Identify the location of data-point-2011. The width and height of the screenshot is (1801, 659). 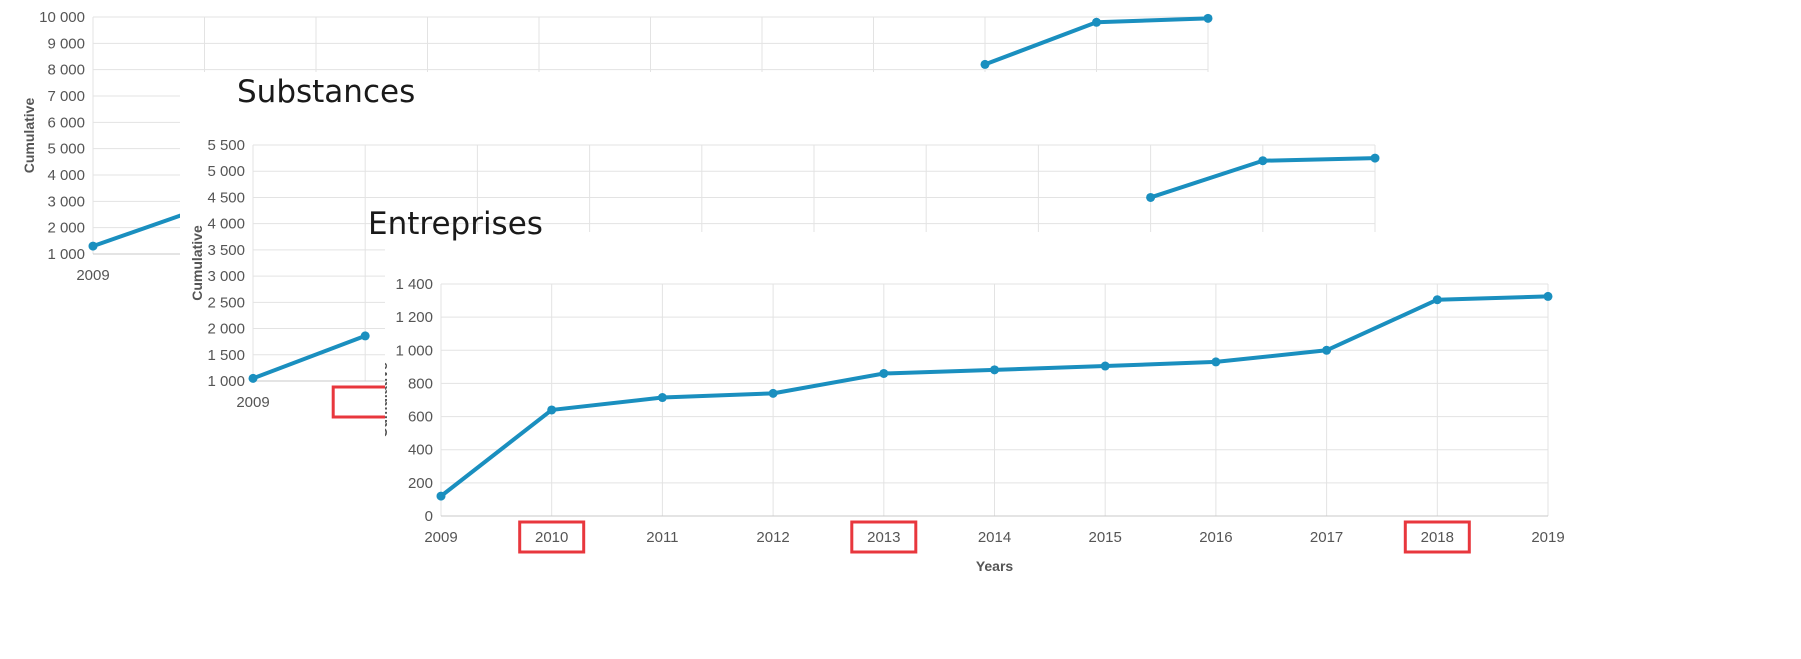
(662, 398).